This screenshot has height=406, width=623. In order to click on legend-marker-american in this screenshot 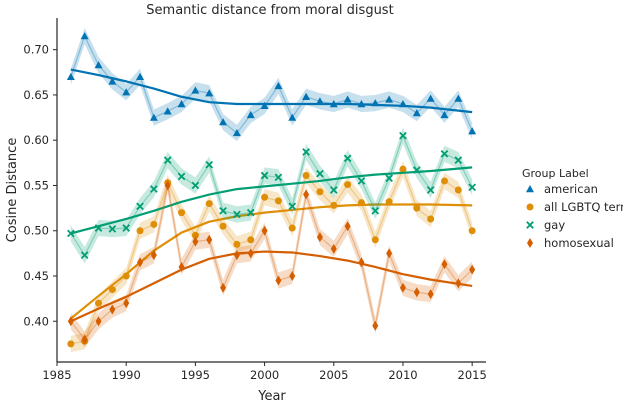, I will do `click(530, 189)`.